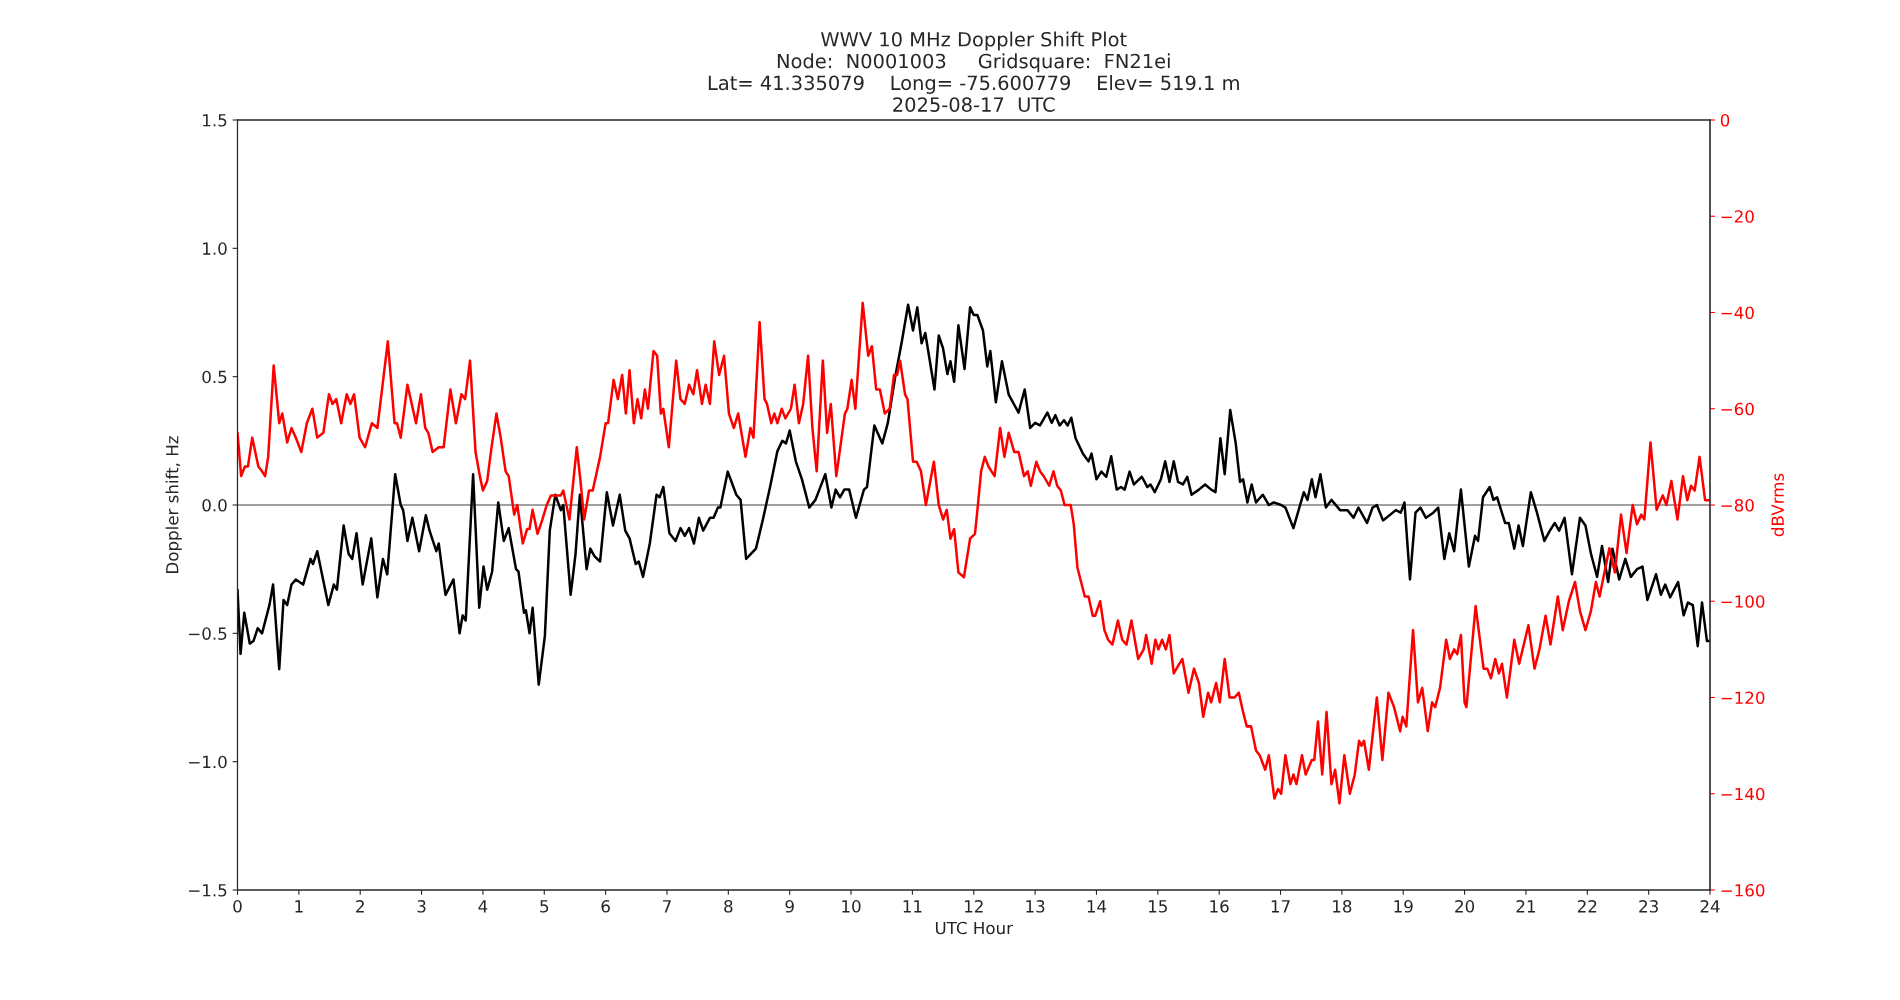  I want to click on y2-tick-label: −80, so click(1737, 505).